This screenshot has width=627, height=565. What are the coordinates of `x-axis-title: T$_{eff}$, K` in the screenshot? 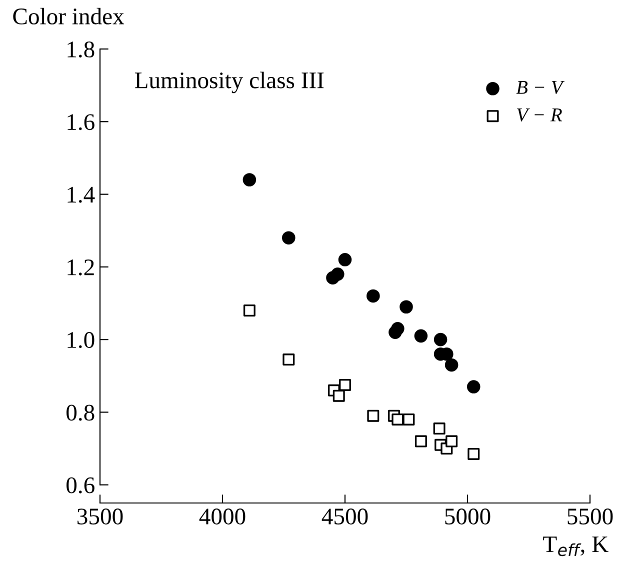 It's located at (575, 546).